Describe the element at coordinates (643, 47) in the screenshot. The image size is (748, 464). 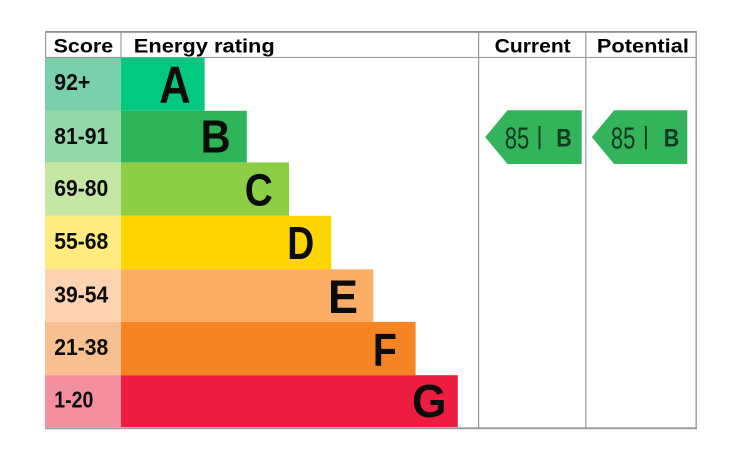
I see `svg-text: Potential` at that location.